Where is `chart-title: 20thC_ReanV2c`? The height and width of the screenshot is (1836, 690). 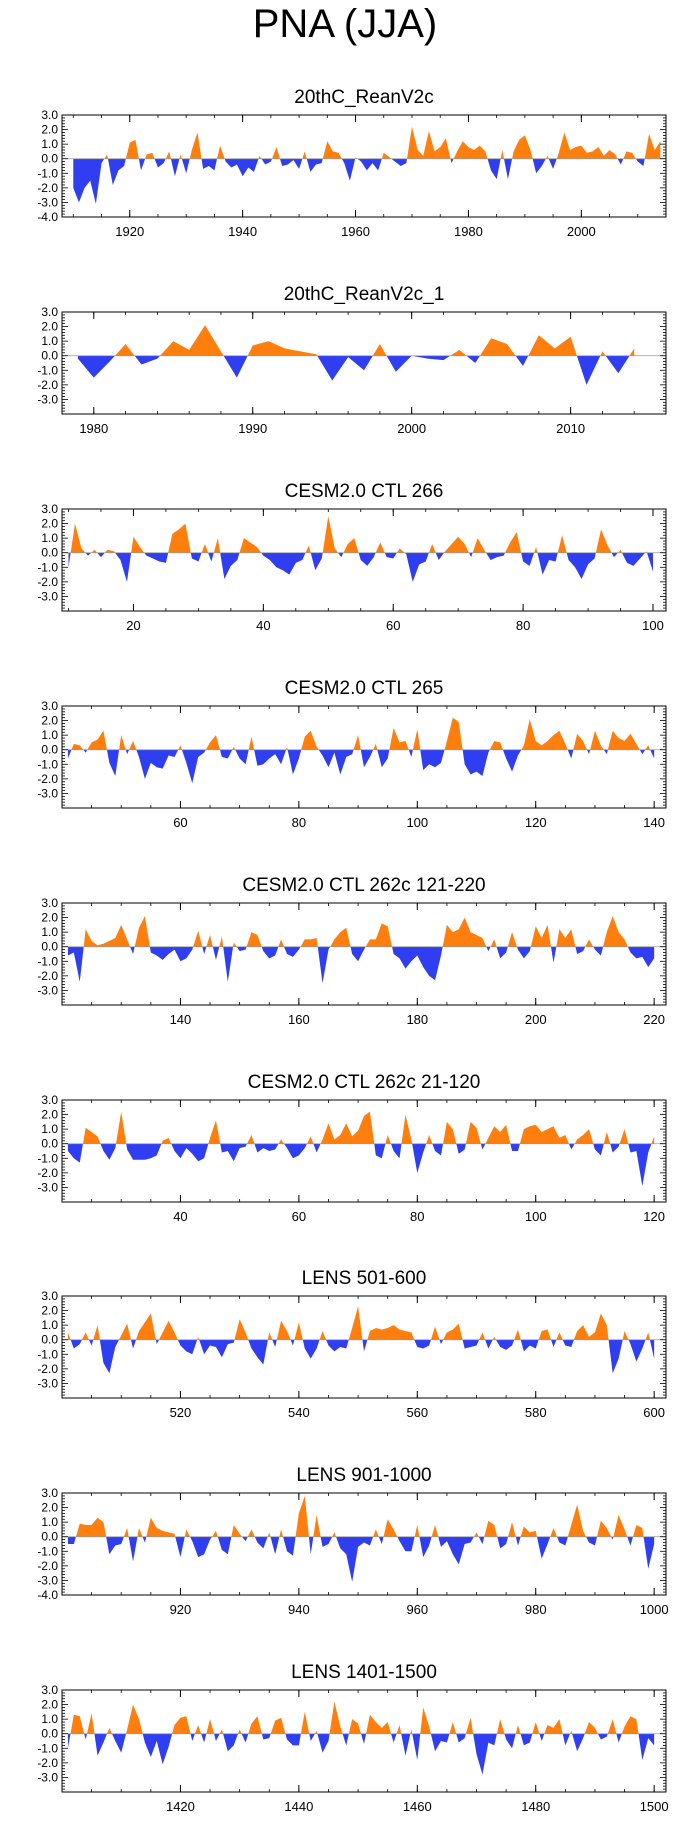
chart-title: 20thC_ReanV2c is located at coordinates (363, 97).